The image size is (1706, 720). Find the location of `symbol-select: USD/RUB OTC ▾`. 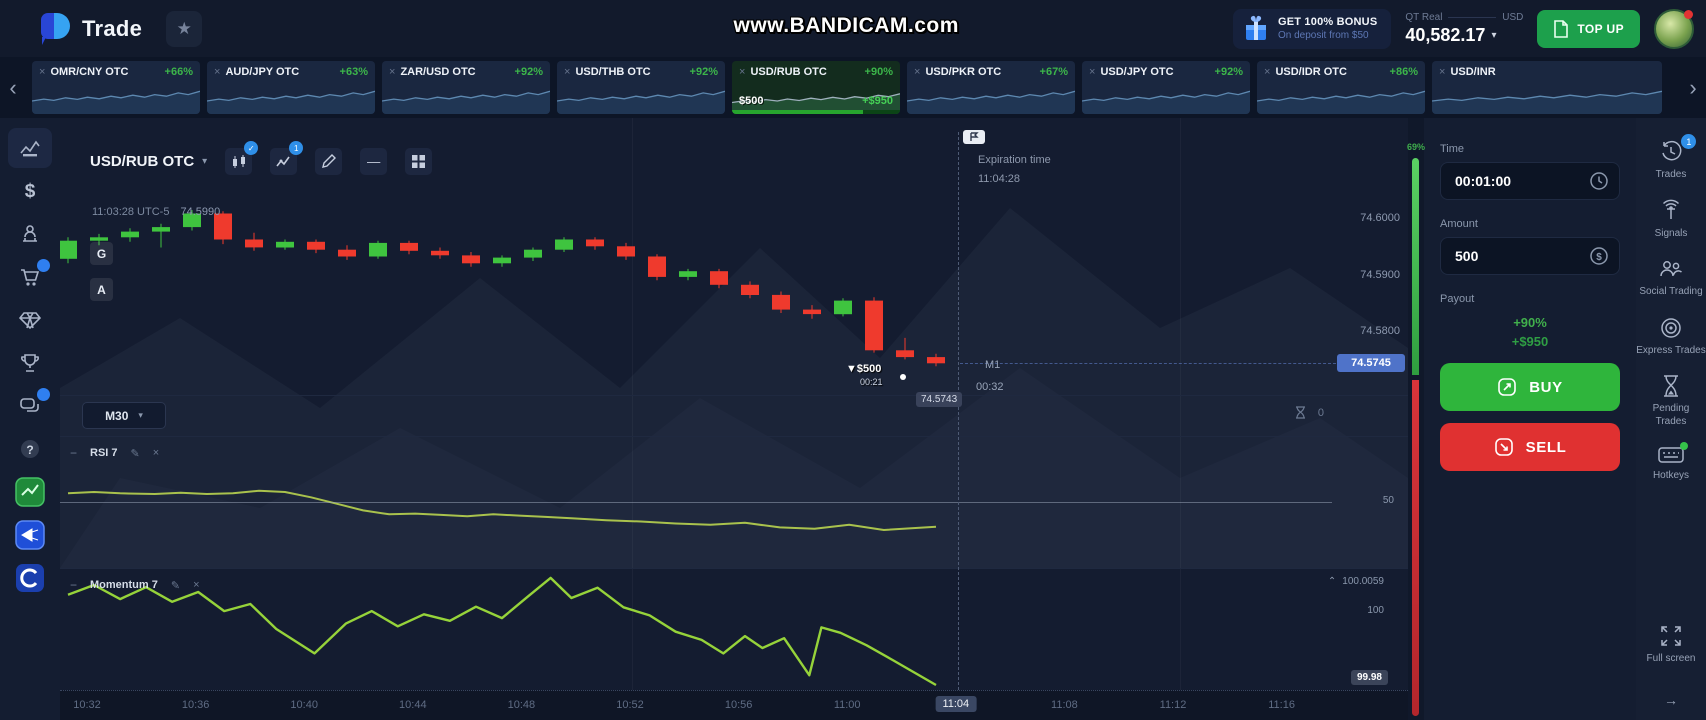

symbol-select: USD/RUB OTC ▾ is located at coordinates (148, 161).